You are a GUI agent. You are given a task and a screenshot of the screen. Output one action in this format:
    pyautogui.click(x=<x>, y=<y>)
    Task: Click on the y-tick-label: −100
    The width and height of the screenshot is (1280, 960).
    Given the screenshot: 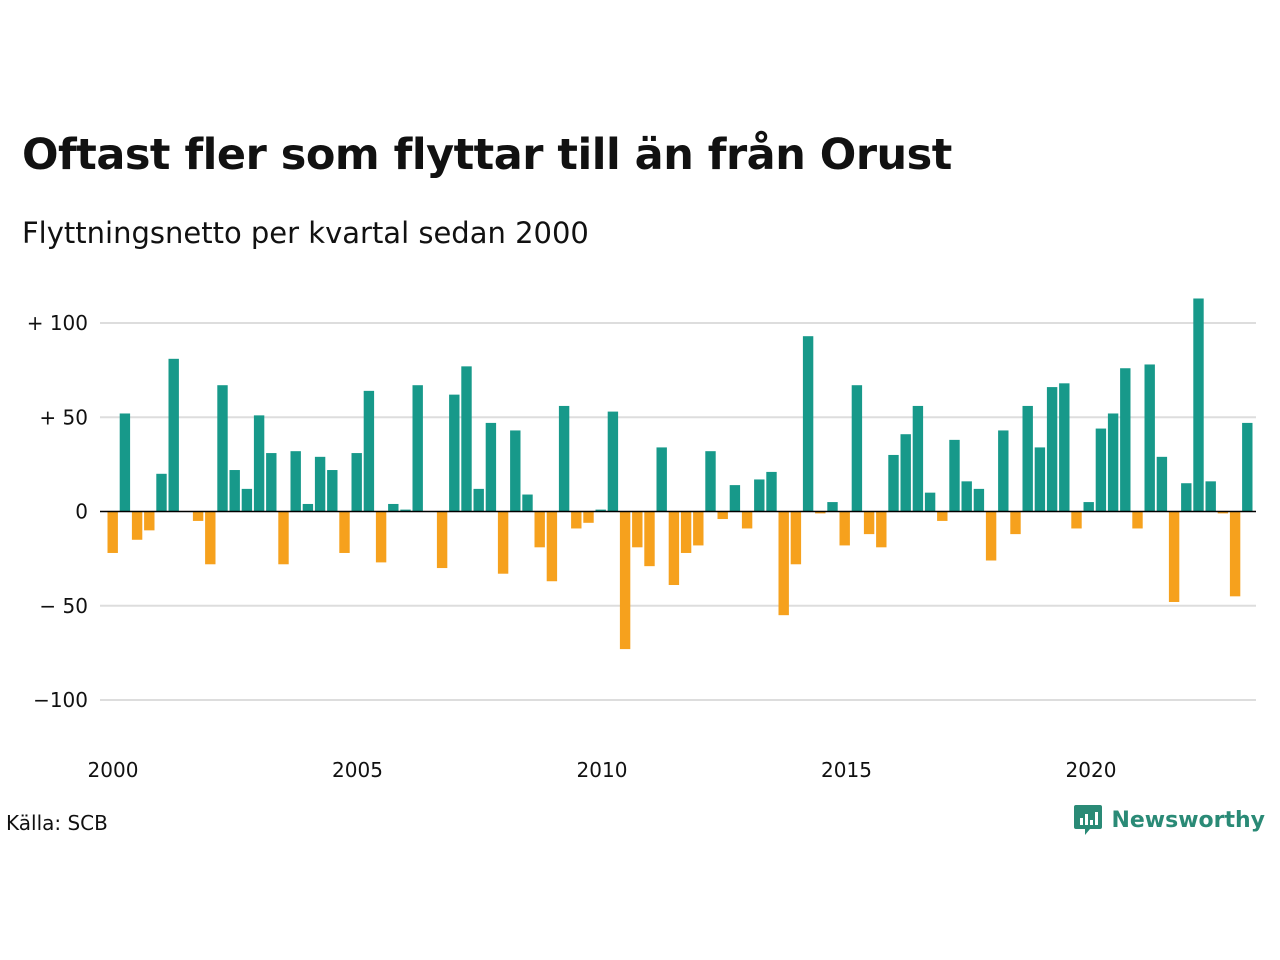 What is the action you would take?
    pyautogui.click(x=60, y=700)
    